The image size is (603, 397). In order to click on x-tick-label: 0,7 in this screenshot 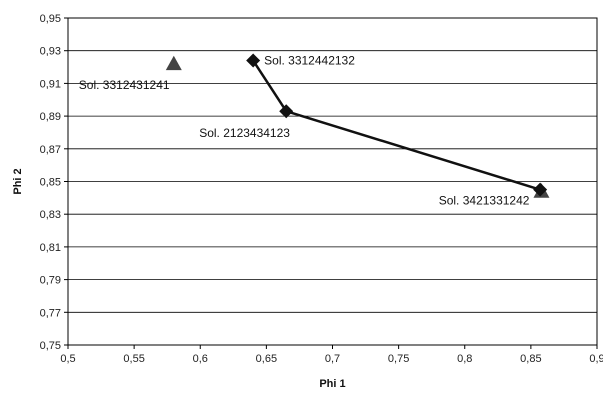, I will do `click(332, 359)`.